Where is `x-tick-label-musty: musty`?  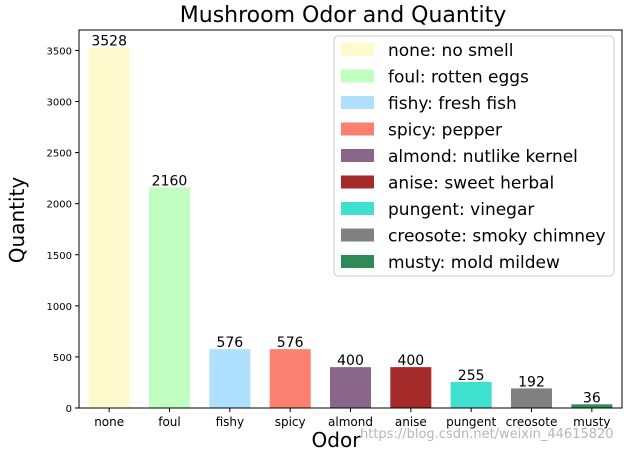 x-tick-label-musty: musty is located at coordinates (591, 422).